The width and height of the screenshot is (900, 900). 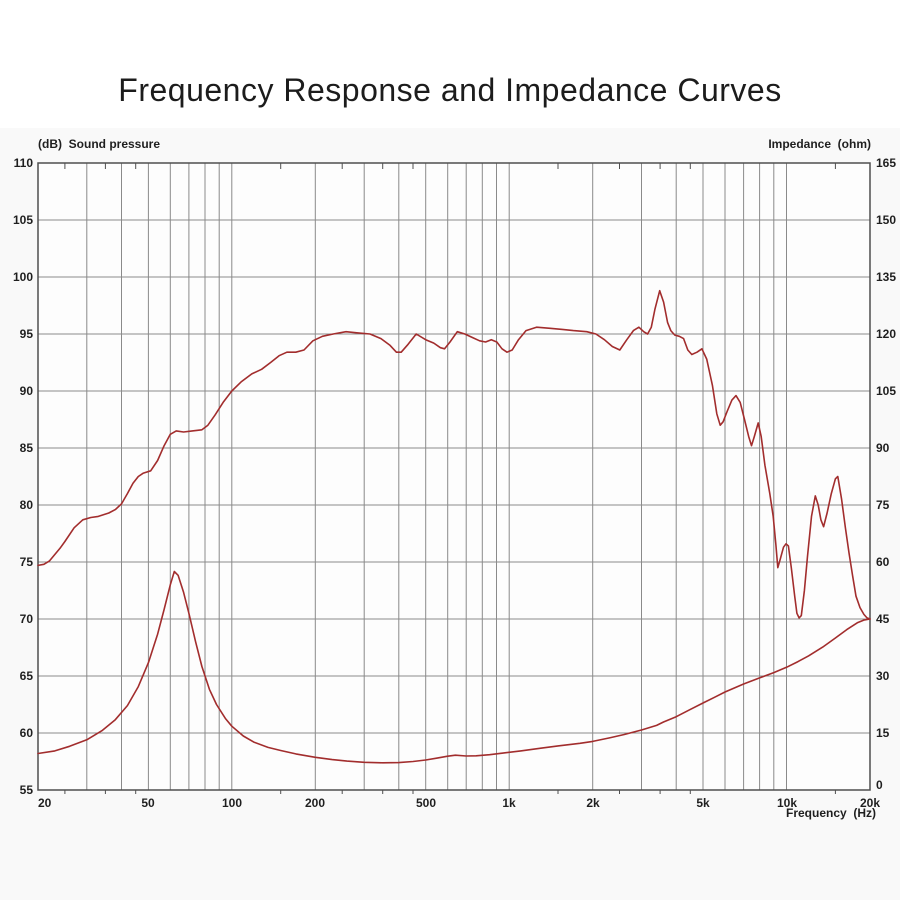 What do you see at coordinates (26, 334) in the screenshot?
I see `y-left-tick-label: 95` at bounding box center [26, 334].